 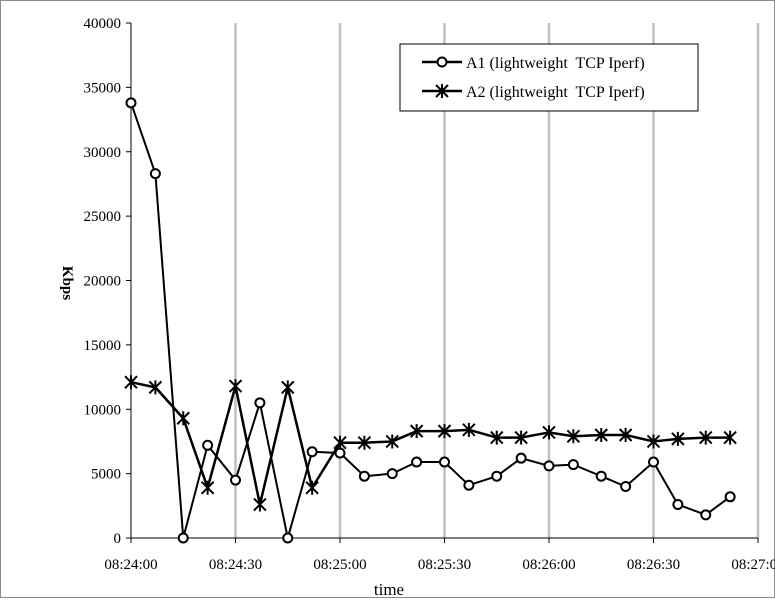 I want to click on x-tick-label: 08:24:00, so click(x=130, y=565).